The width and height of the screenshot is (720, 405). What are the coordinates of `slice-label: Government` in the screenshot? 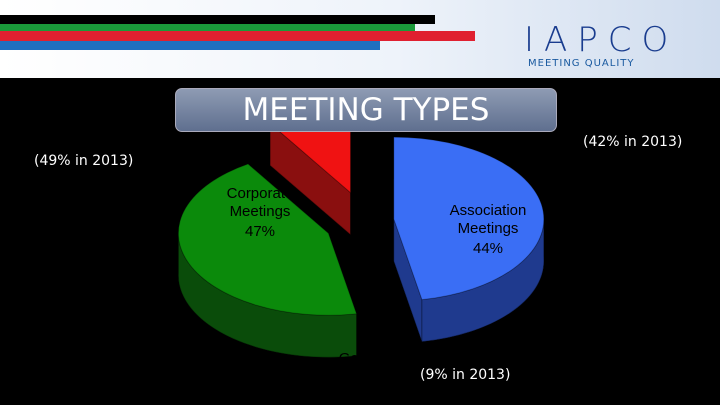 It's located at (380, 358).